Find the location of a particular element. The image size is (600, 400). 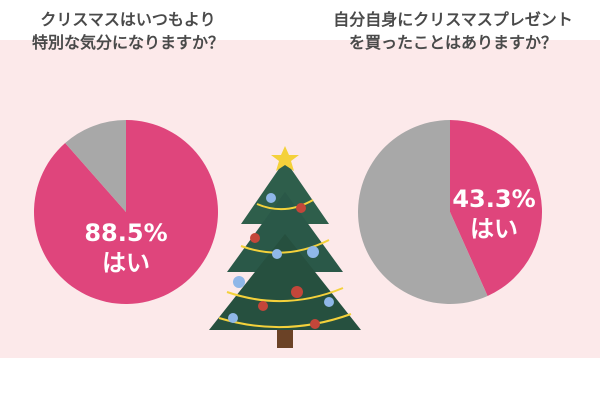

tree-tier-bottom is located at coordinates (285, 282).